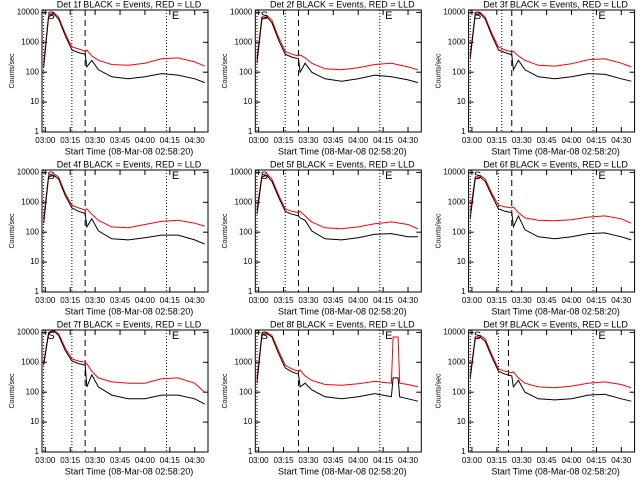  Describe the element at coordinates (129, 324) in the screenshot. I see `panel-title: Det 7f BLACK = Events, RED = LLD` at that location.